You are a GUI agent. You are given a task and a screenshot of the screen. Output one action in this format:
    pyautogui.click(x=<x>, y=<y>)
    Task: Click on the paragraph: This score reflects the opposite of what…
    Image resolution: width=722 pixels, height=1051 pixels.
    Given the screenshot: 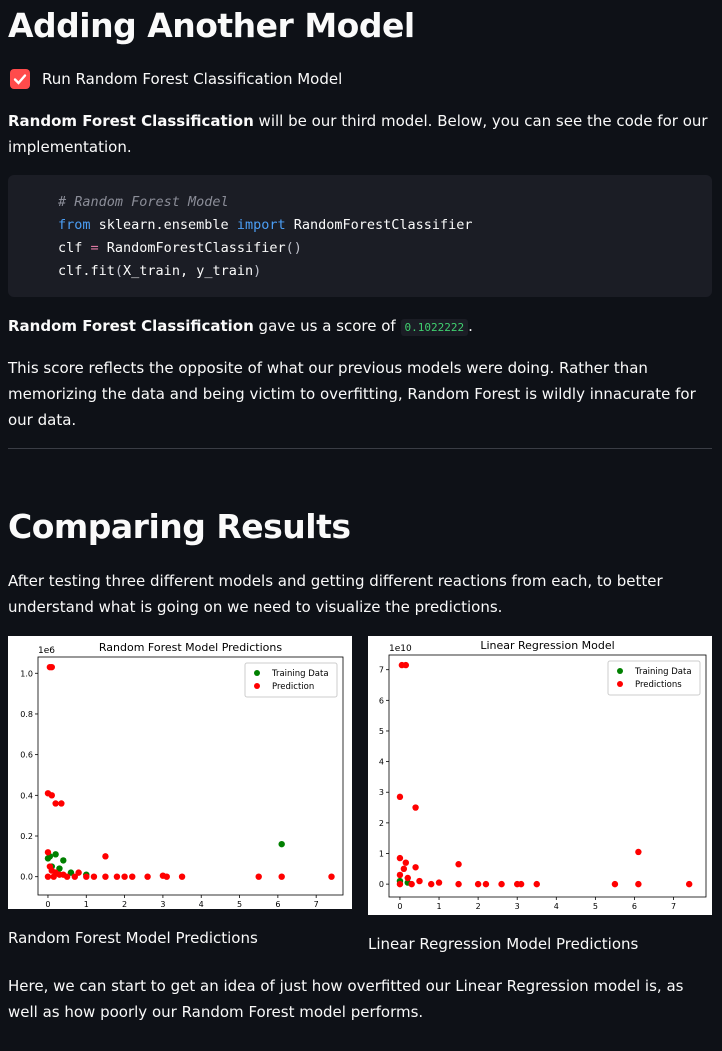 What is the action you would take?
    pyautogui.click(x=352, y=394)
    